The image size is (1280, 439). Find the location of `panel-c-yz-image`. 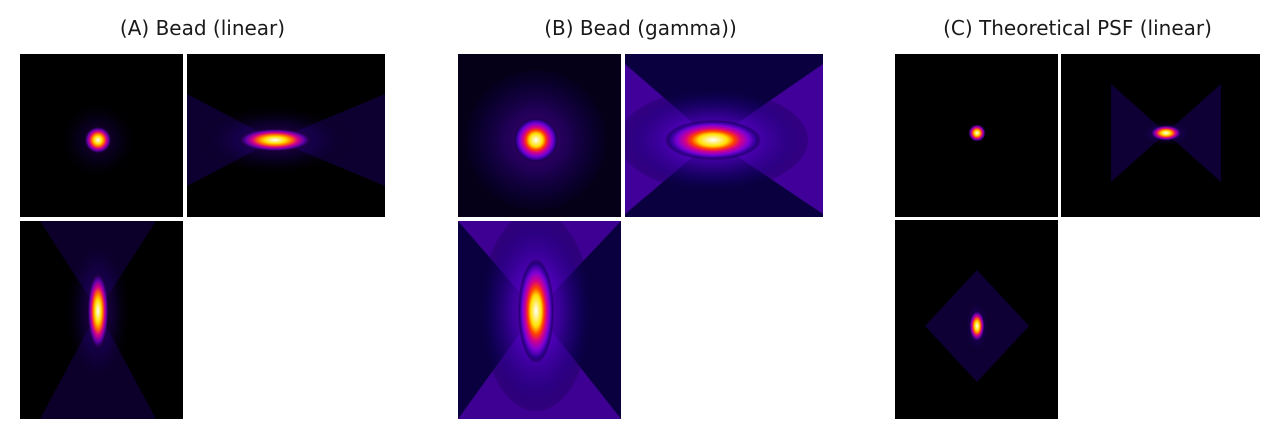

panel-c-yz-image is located at coordinates (976, 319).